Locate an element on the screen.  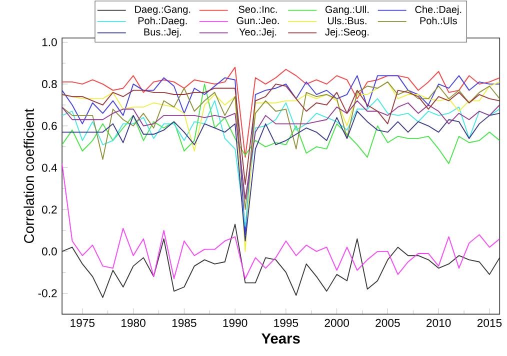
legend-label: Gun.:Jeo. is located at coordinates (257, 20).